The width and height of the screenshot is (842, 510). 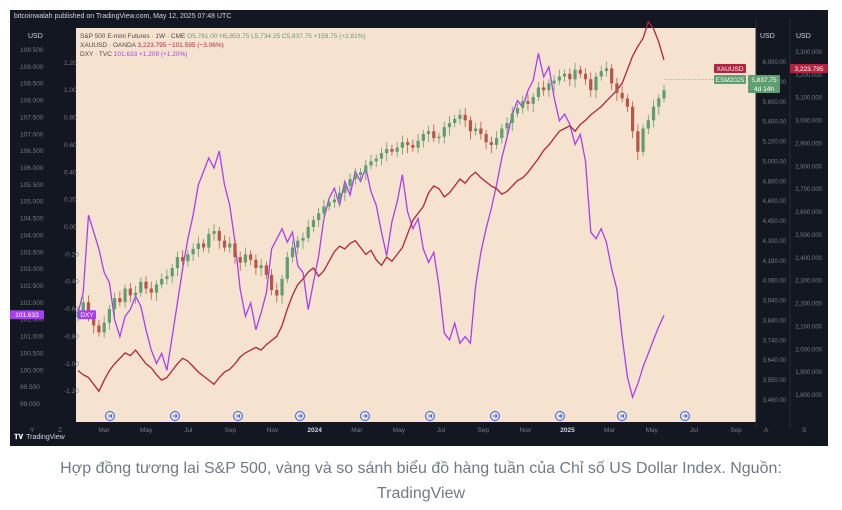 What do you see at coordinates (71, 254) in the screenshot?
I see `pct-scale-tick: -0.20` at bounding box center [71, 254].